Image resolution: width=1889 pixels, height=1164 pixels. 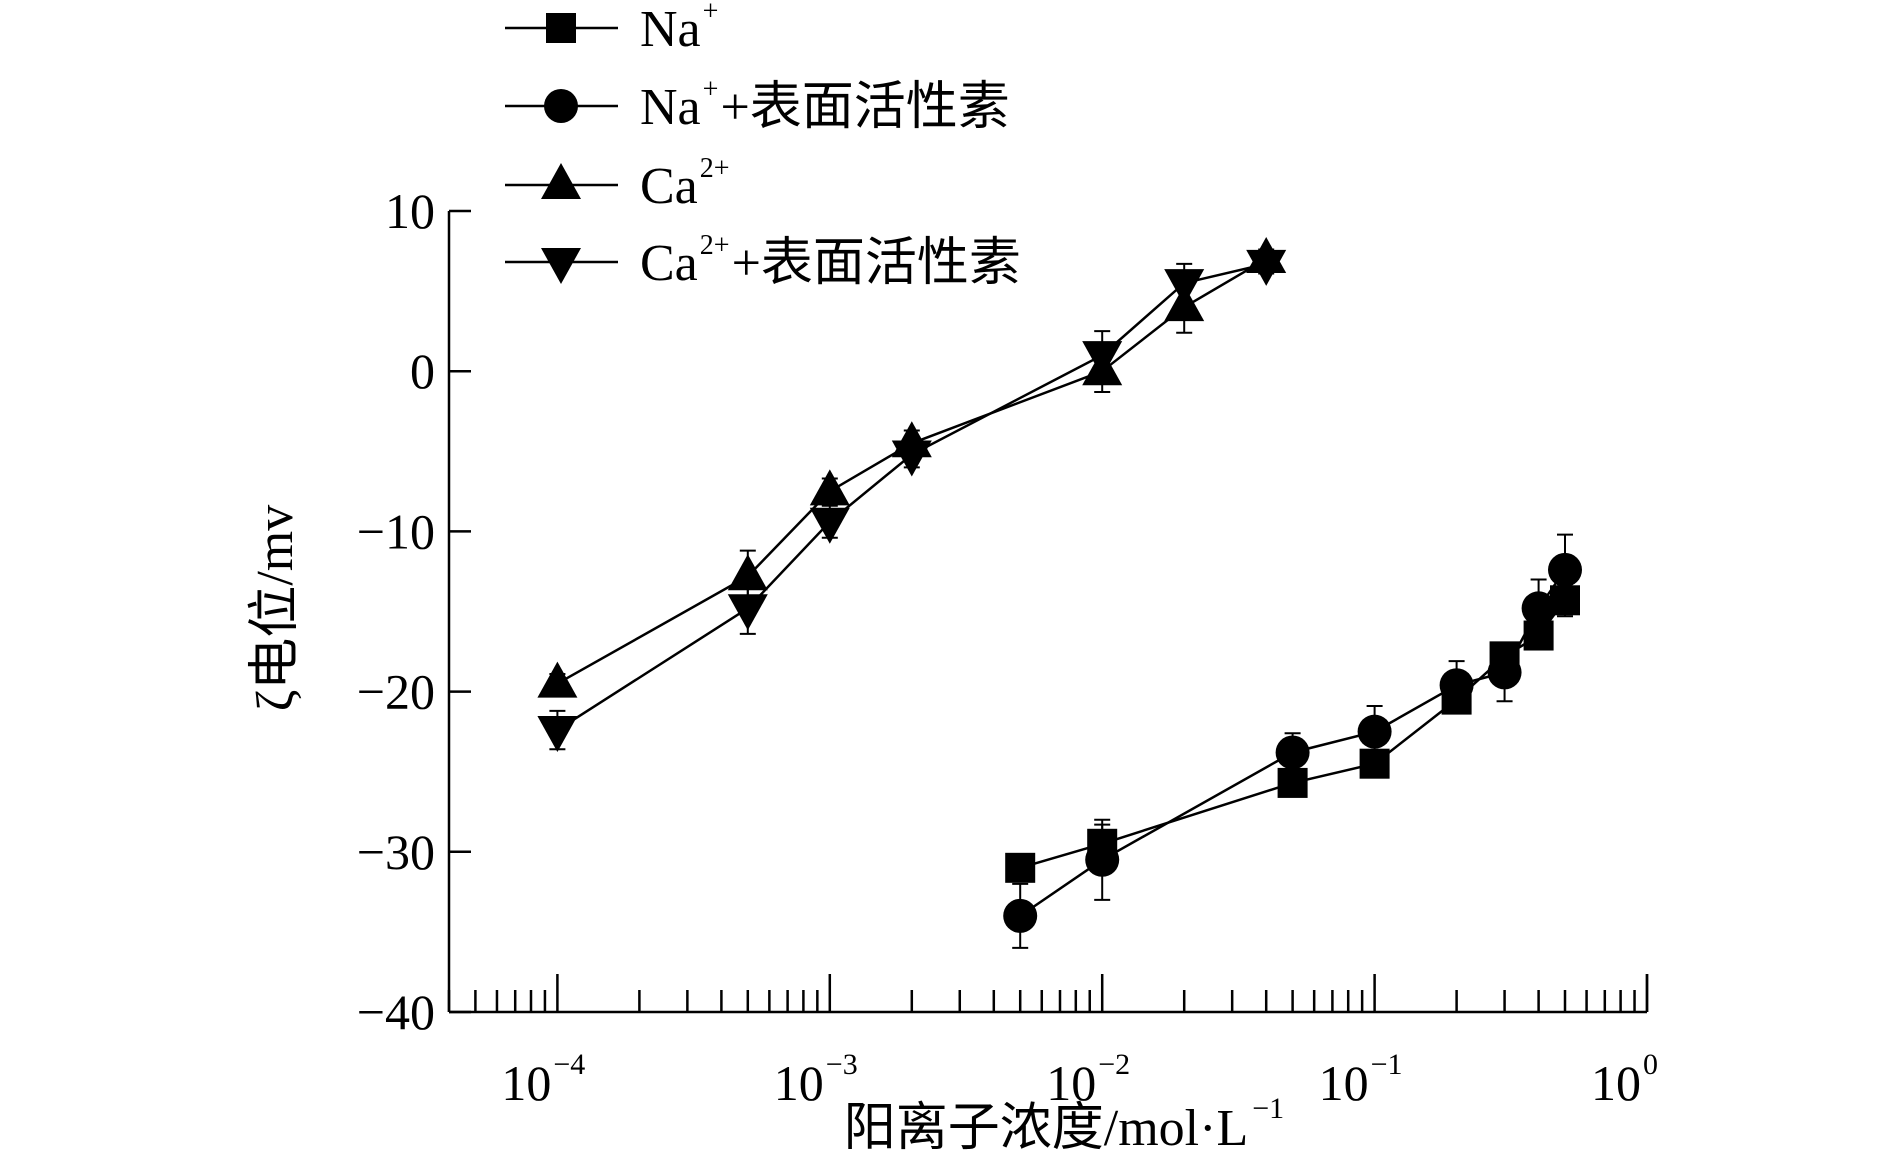 I want to click on x-tick-label-exponent: −4, so click(x=569, y=1064).